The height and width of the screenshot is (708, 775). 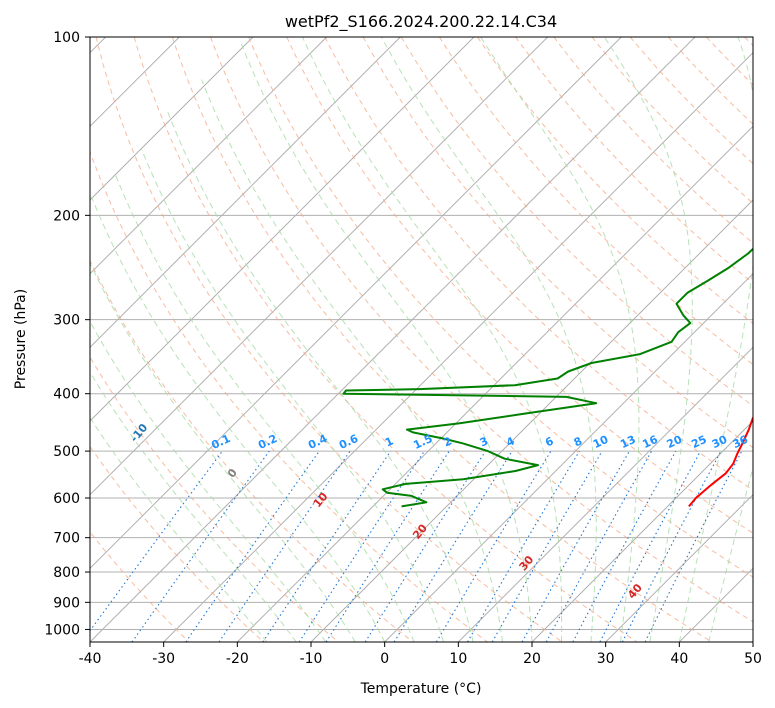 I want to click on y-tick-label: 700, so click(x=66, y=539).